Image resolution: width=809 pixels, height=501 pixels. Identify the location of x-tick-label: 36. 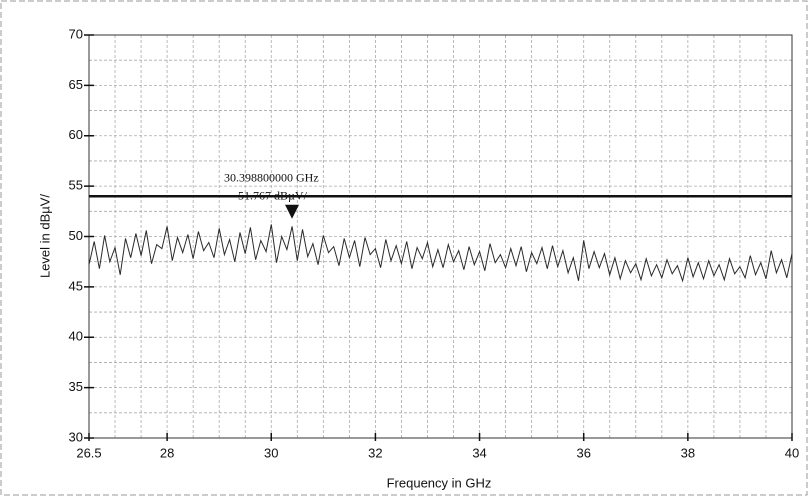
(583, 452).